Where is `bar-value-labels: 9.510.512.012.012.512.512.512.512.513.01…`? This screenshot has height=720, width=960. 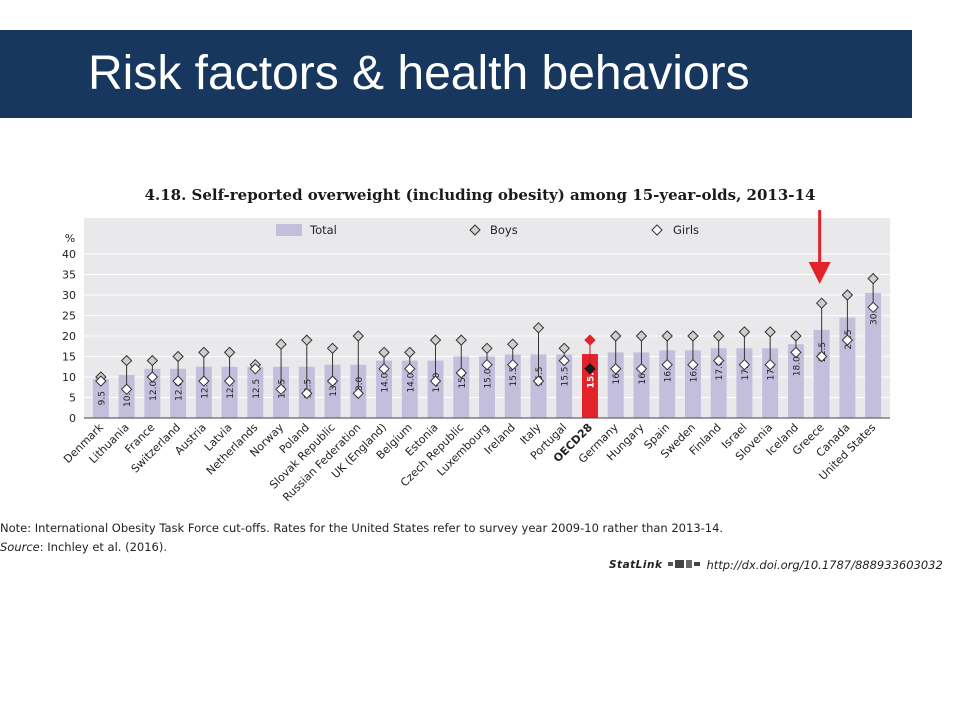
bar-value-labels: 9.510.512.012.012.512.512.512.512.513.01… is located at coordinates (488, 356).